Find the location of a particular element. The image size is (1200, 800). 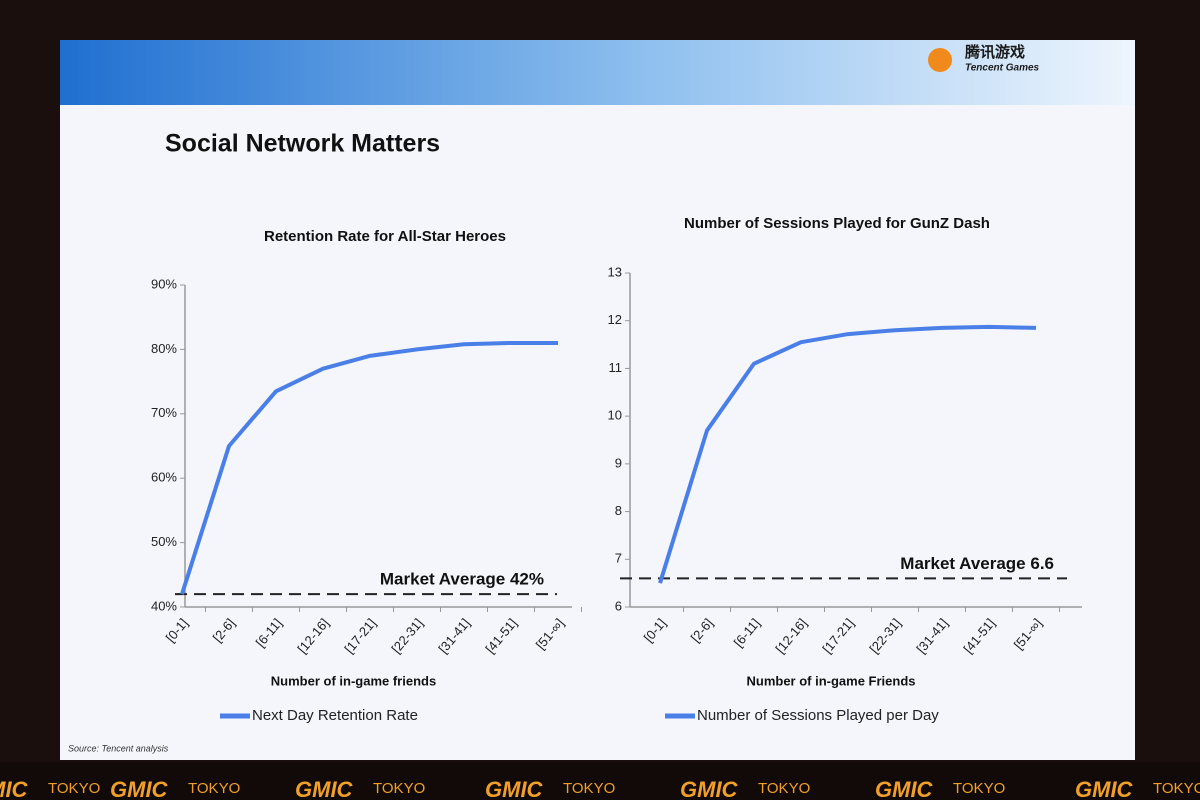

y-tick-label: 7 is located at coordinates (618, 558).